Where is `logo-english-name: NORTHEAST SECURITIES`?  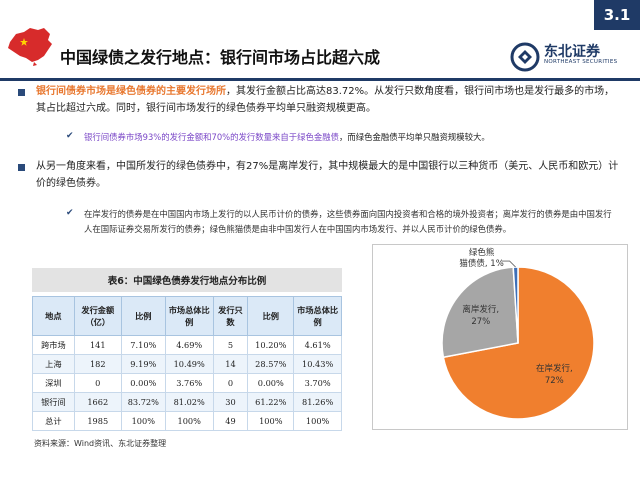 logo-english-name: NORTHEAST SECURITIES is located at coordinates (581, 62).